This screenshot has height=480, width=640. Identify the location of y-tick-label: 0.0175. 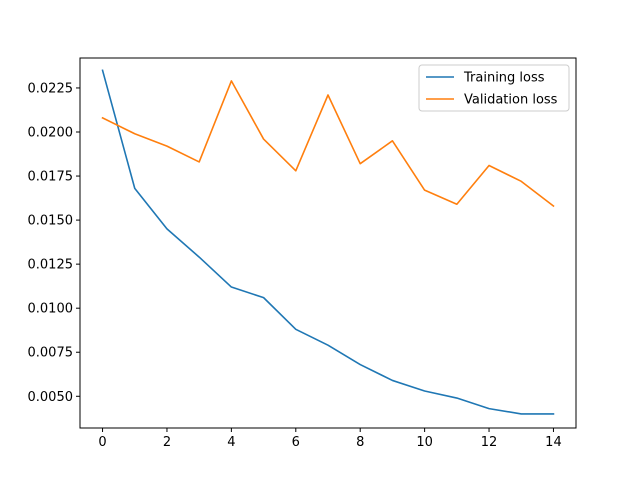
(51, 177).